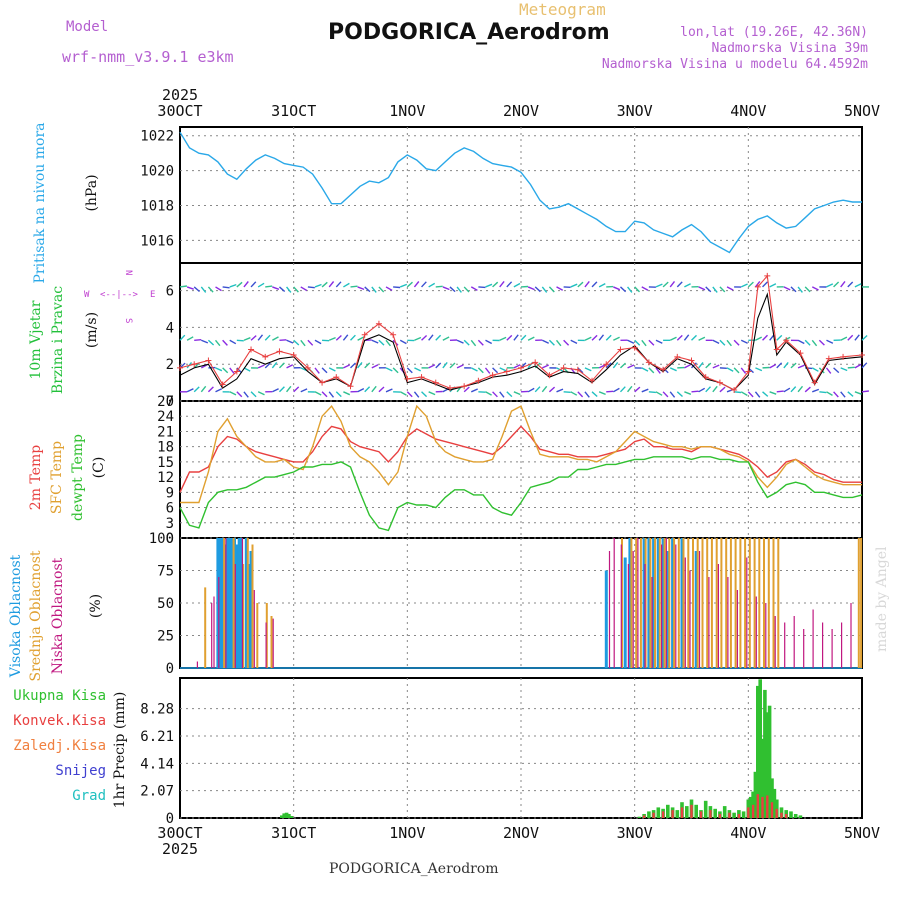 The height and width of the screenshot is (900, 900). I want to click on panel-pressure: 1016 1018 1020 1022, so click(501, 195).